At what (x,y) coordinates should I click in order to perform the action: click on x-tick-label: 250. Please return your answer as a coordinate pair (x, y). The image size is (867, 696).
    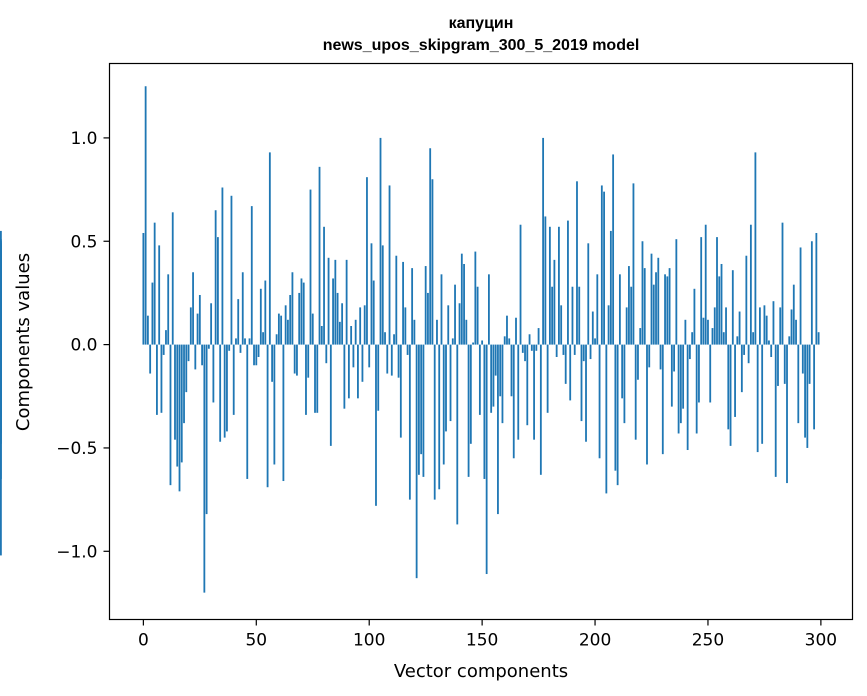
    Looking at the image, I should click on (708, 641).